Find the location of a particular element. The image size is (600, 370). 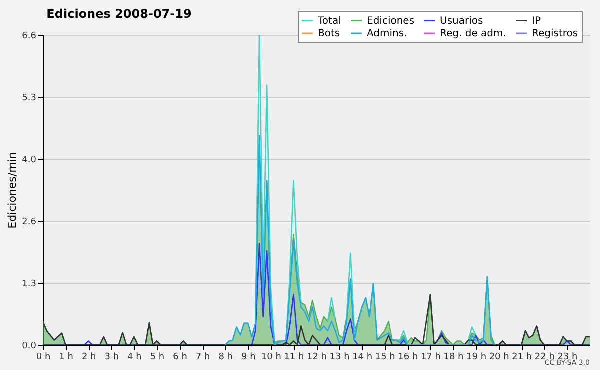

x-tick-label: 5 h is located at coordinates (157, 357).